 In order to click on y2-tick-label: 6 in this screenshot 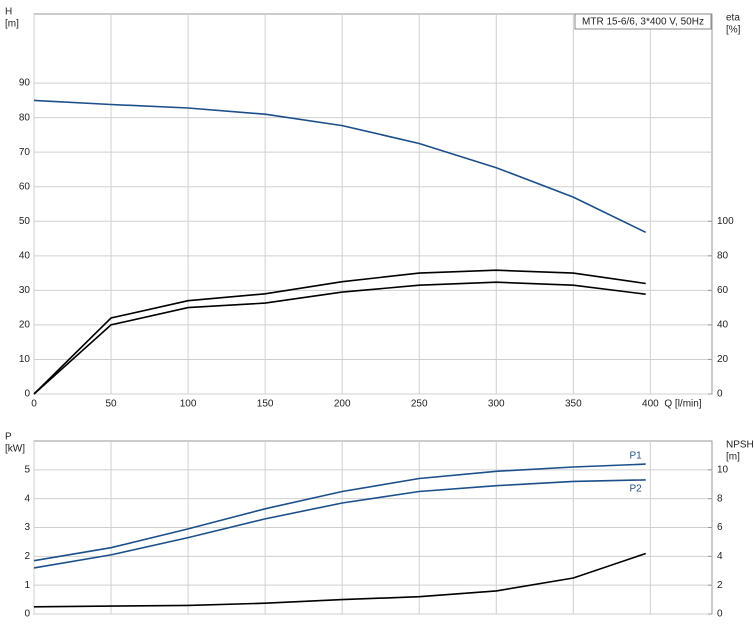, I will do `click(720, 527)`.